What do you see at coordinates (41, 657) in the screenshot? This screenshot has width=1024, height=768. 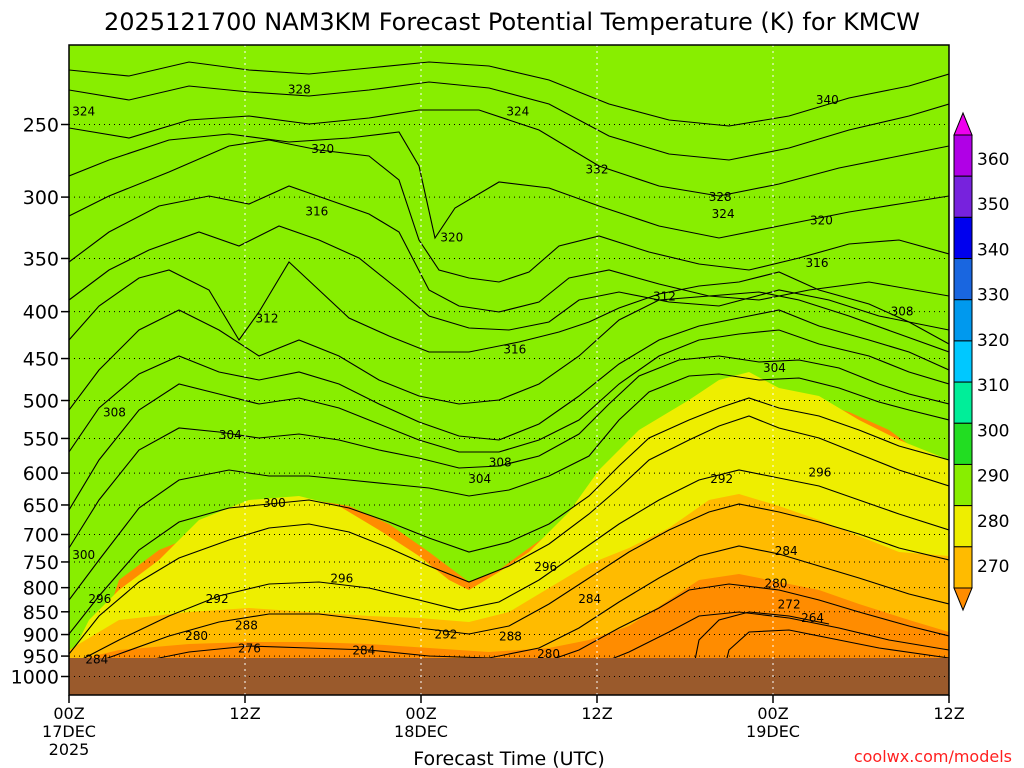 I see `y-tick-label: 950` at bounding box center [41, 657].